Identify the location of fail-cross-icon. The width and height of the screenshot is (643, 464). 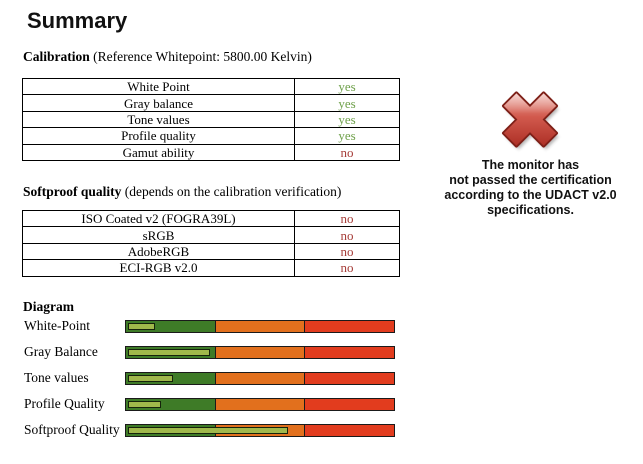
(530, 121).